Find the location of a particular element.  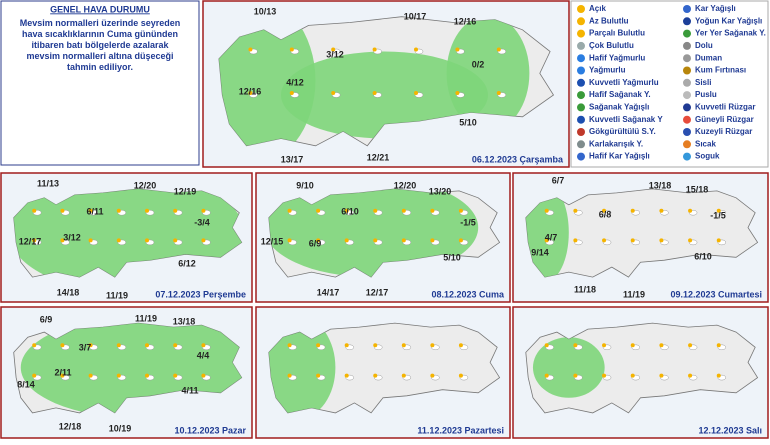

legend-label: Kuvvetli Rüzgar is located at coordinates (725, 107).